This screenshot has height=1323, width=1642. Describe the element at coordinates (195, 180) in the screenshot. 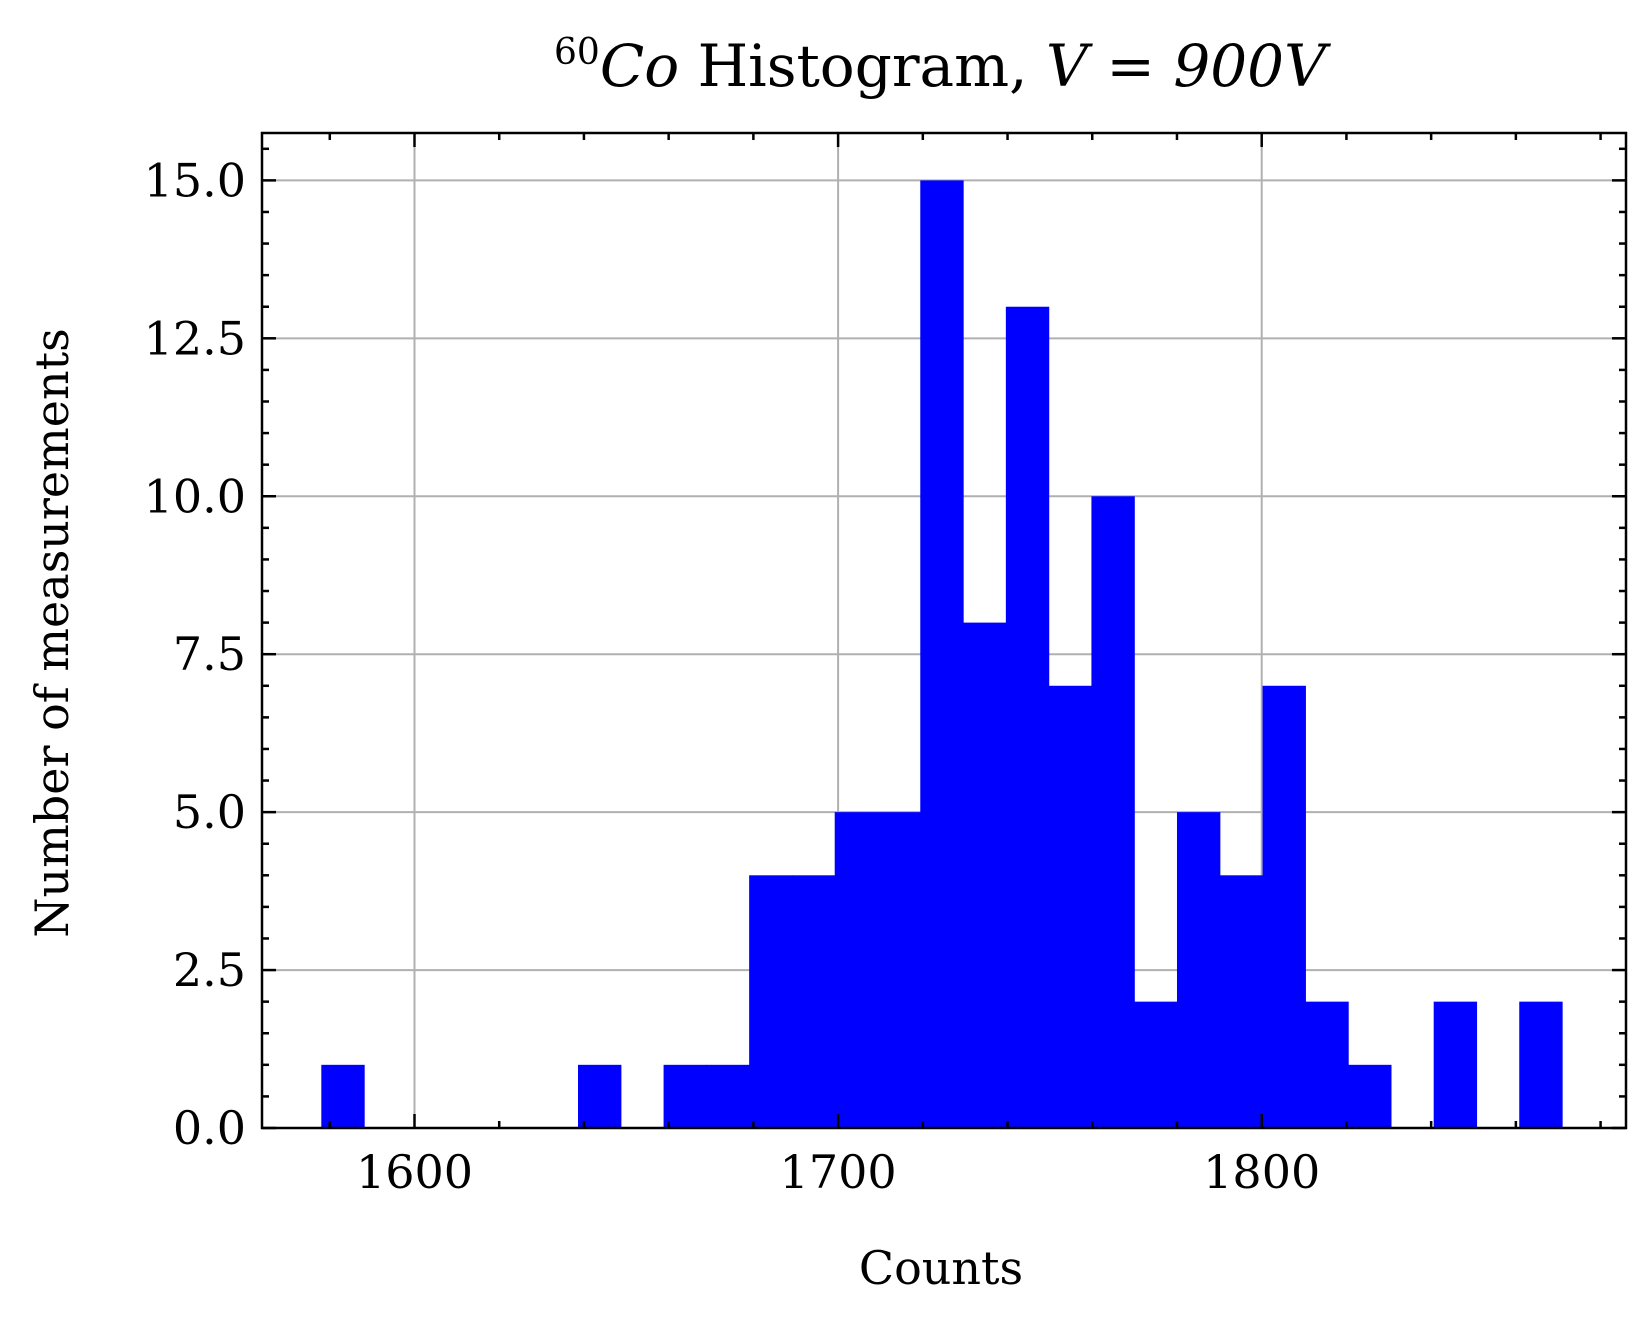

I see `y-tick-label: 15.0` at that location.